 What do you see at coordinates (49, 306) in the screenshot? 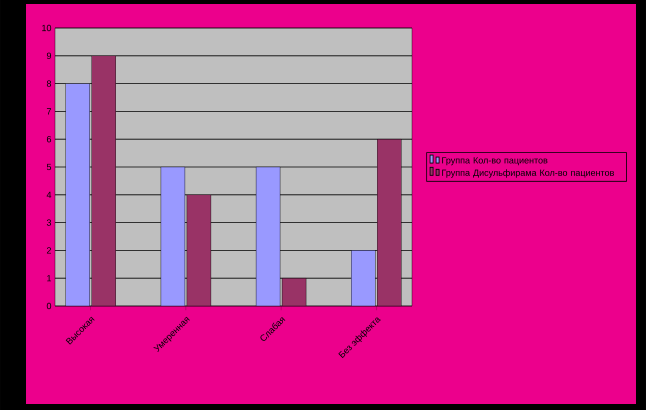
I see `y-tick-label: 0` at bounding box center [49, 306].